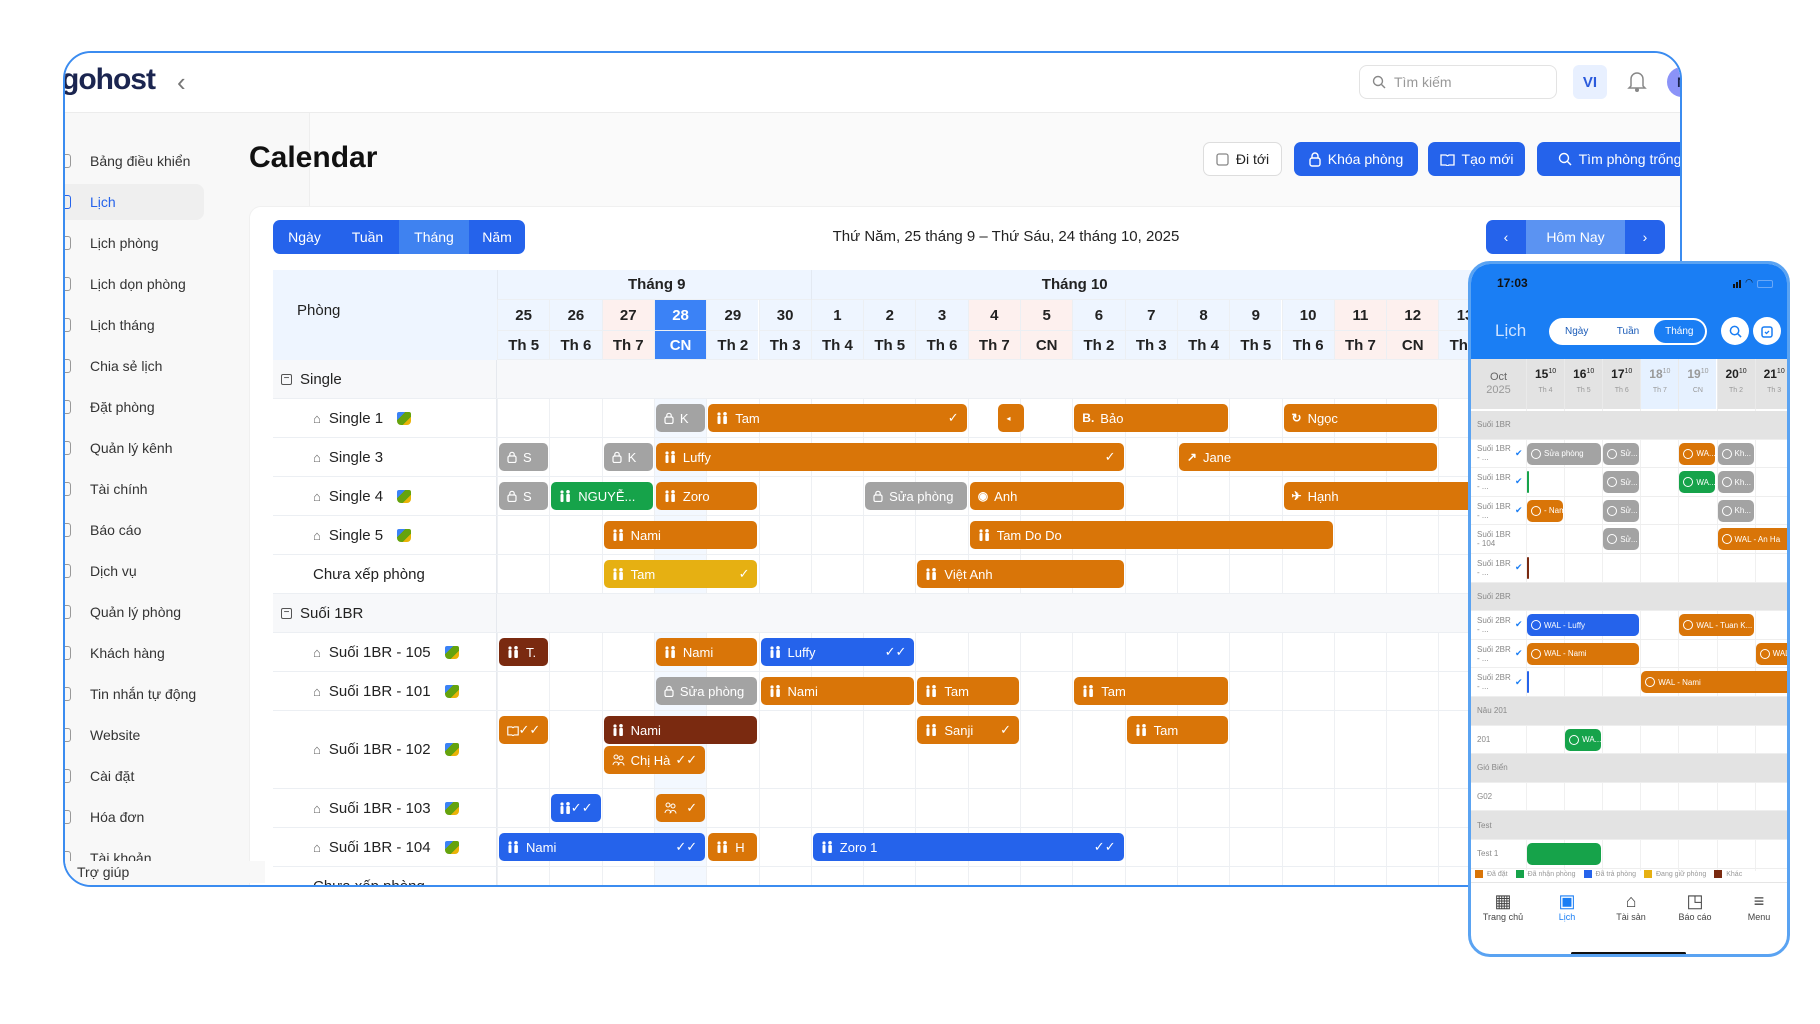  What do you see at coordinates (1485, 797) in the screenshot?
I see `room-name: G02` at bounding box center [1485, 797].